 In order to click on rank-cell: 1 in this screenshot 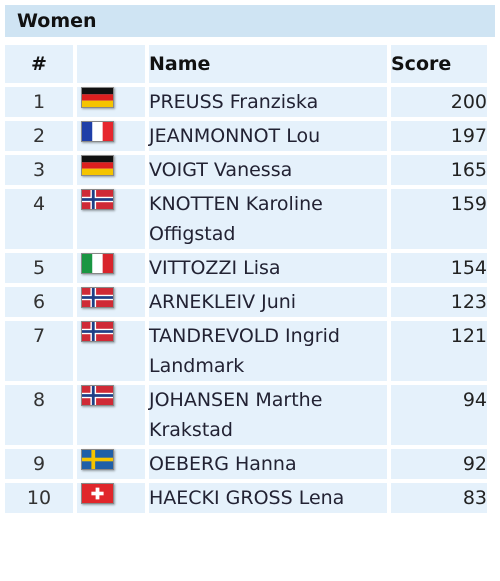, I will do `click(39, 102)`.